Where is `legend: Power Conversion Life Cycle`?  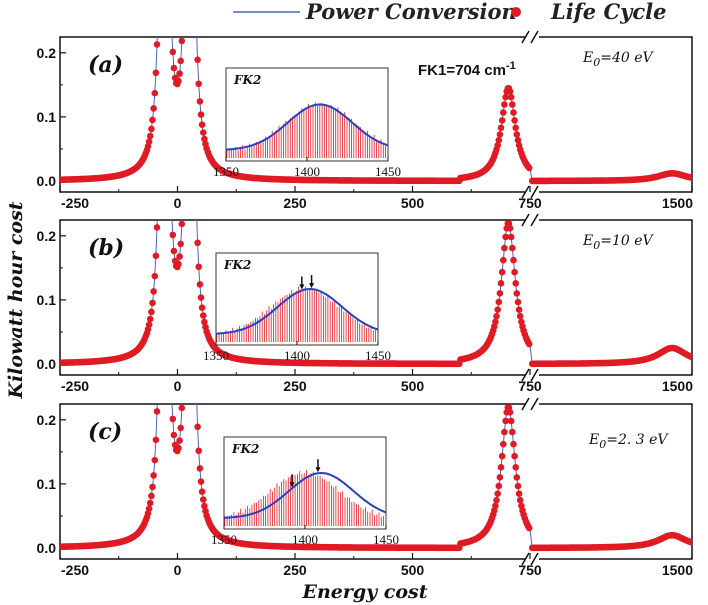 legend: Power Conversion Life Cycle is located at coordinates (450, 12).